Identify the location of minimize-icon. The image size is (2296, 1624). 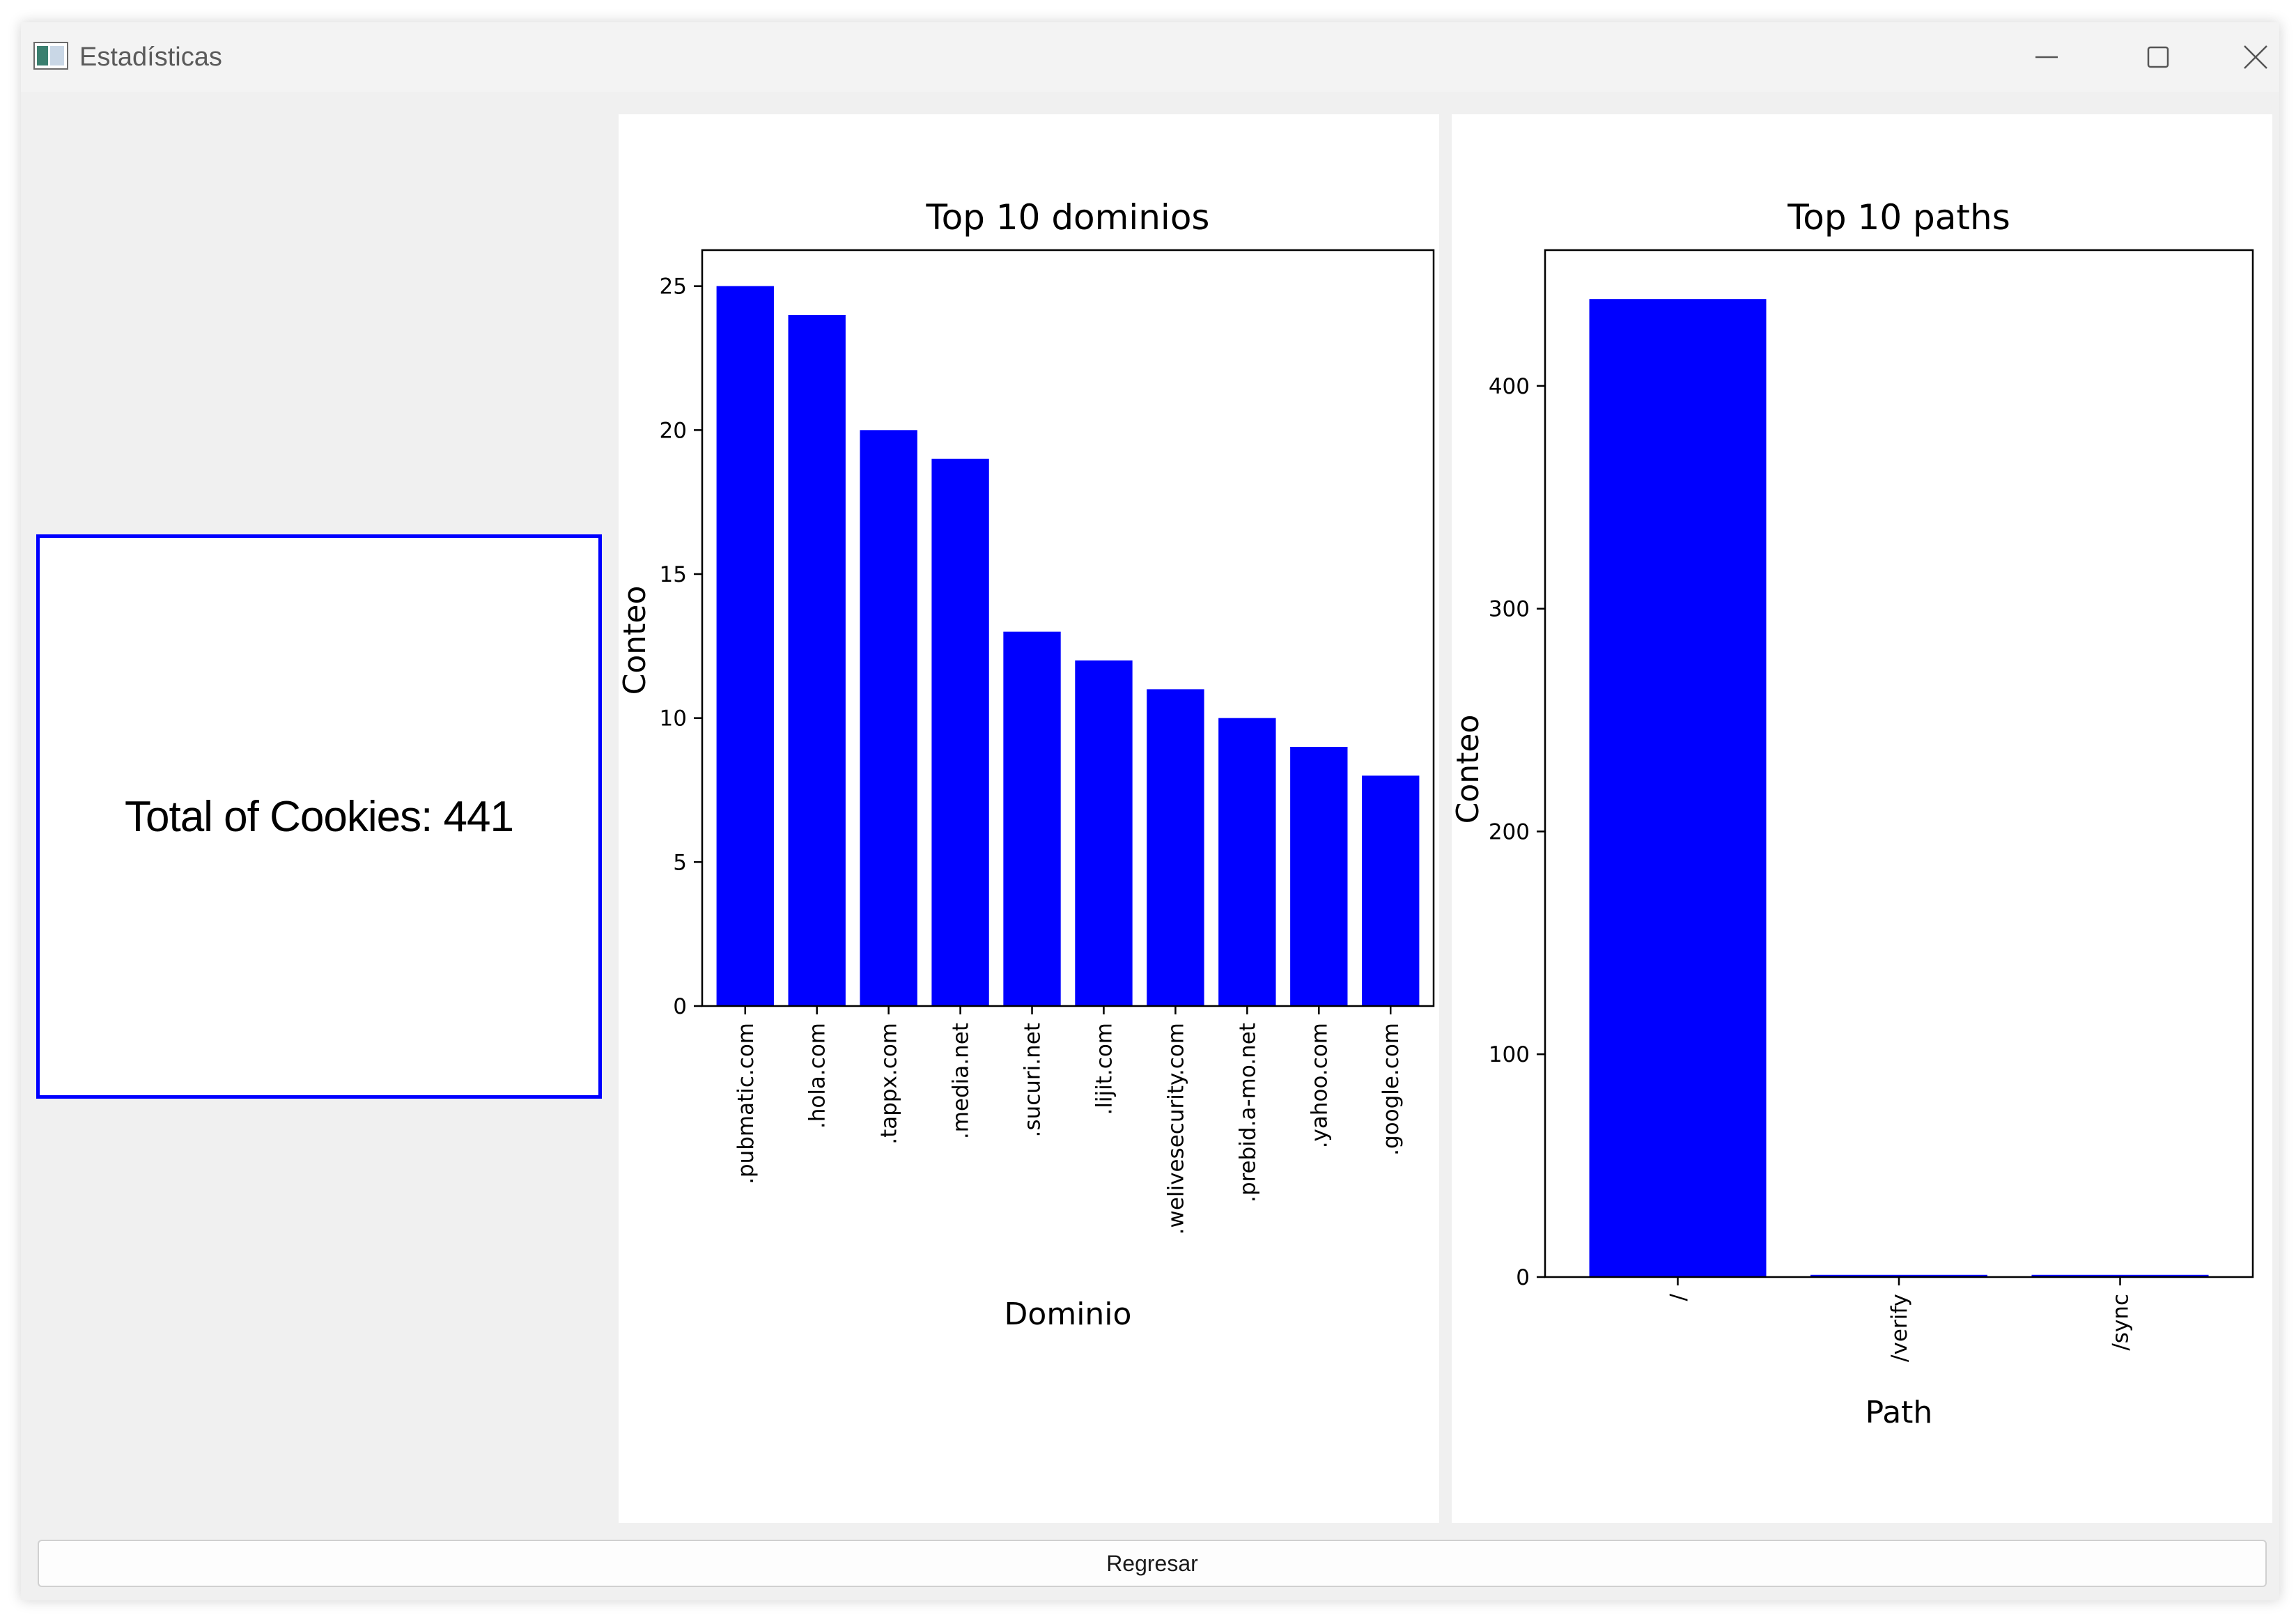
(2046, 57).